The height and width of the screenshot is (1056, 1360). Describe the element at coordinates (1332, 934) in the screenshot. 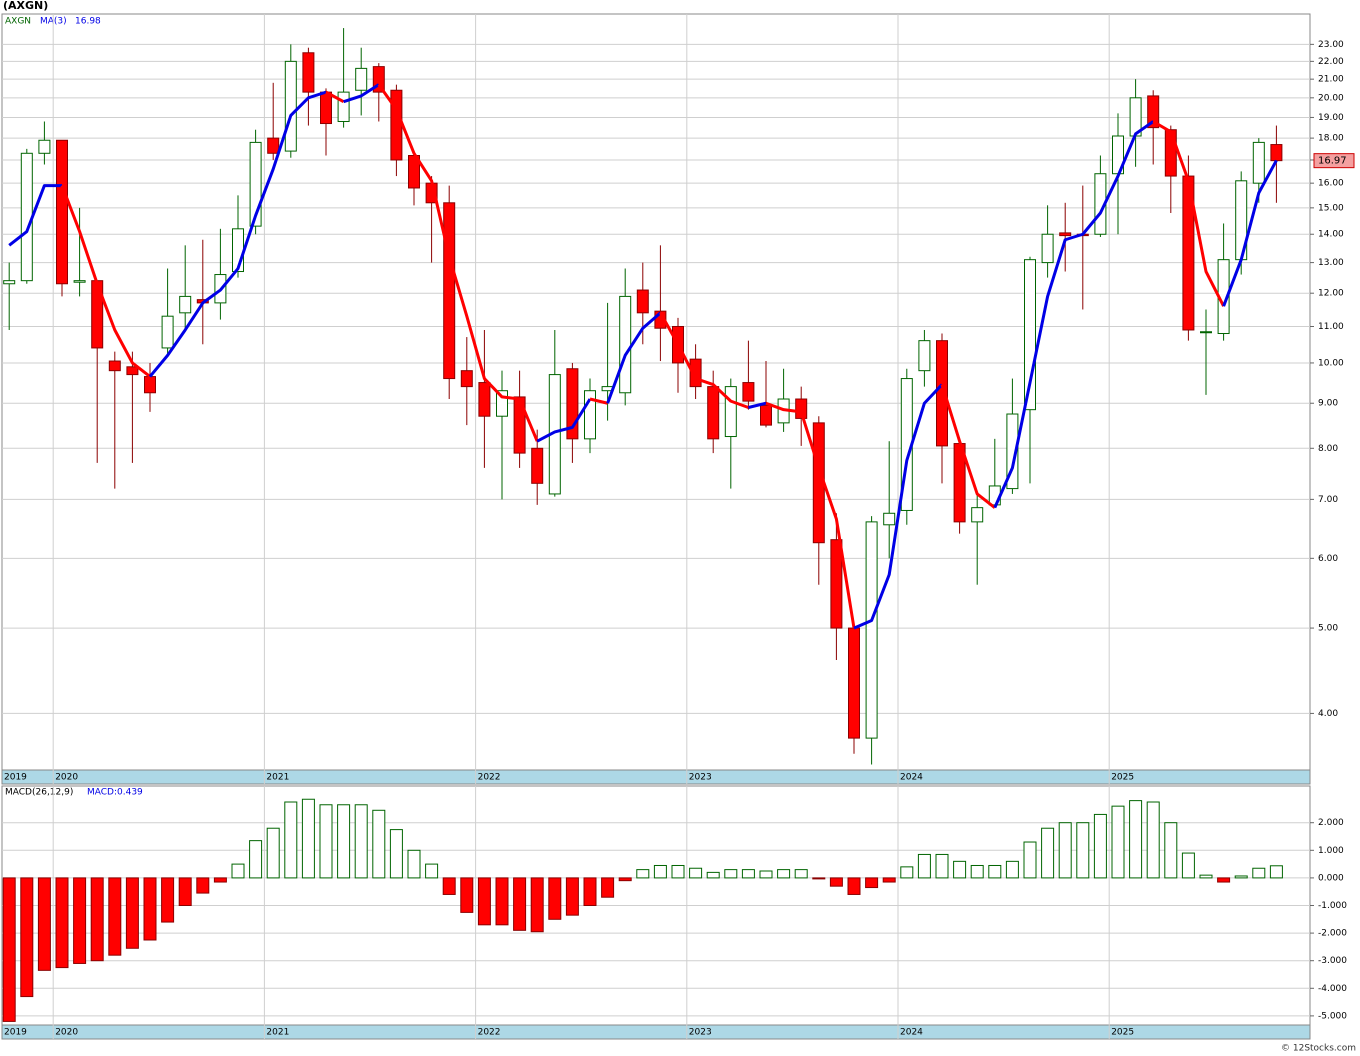

I see `y-tick-label: -2.000` at that location.